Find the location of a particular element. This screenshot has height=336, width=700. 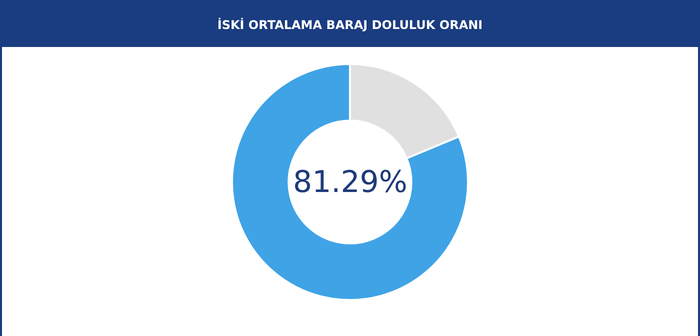

data-label: 81.29% is located at coordinates (350, 182).